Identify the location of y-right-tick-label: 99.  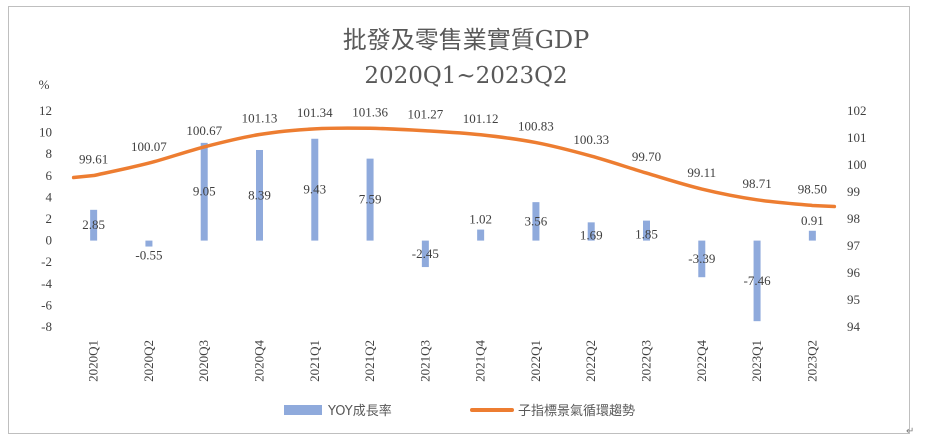
(853, 191).